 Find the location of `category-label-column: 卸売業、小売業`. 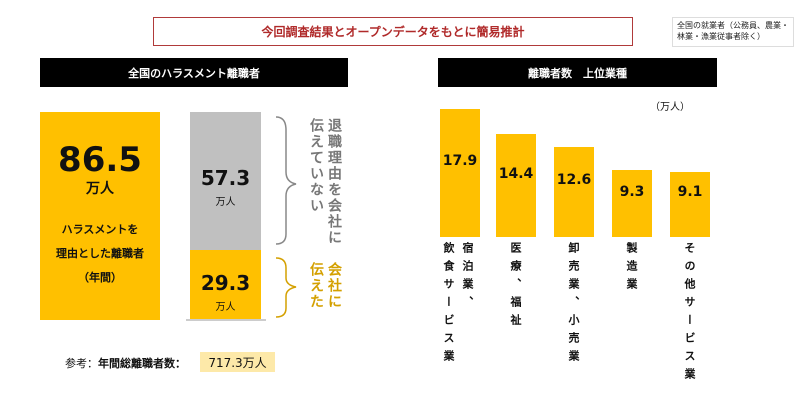

category-label-column: 卸売業、小売業 is located at coordinates (573, 305).